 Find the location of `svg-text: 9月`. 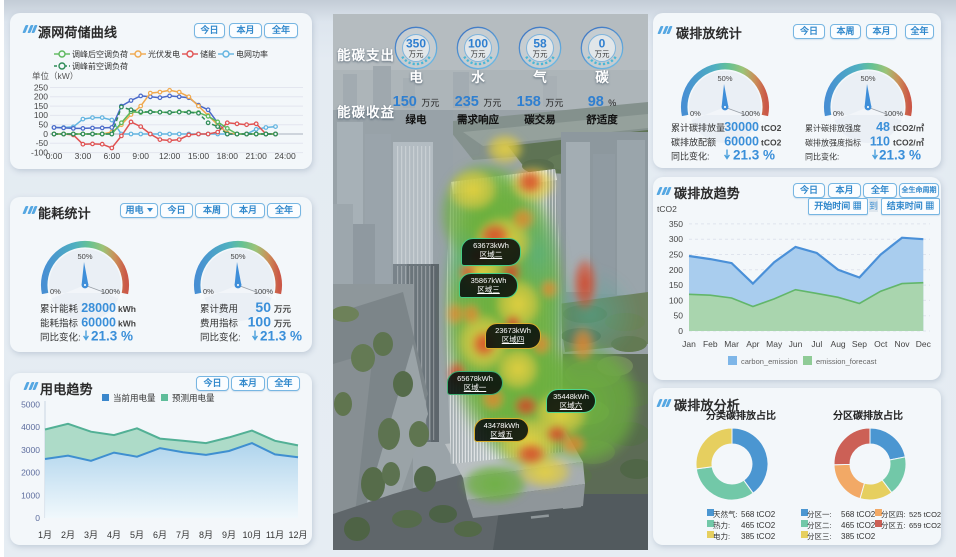

svg-text: 9月 is located at coordinates (229, 535).